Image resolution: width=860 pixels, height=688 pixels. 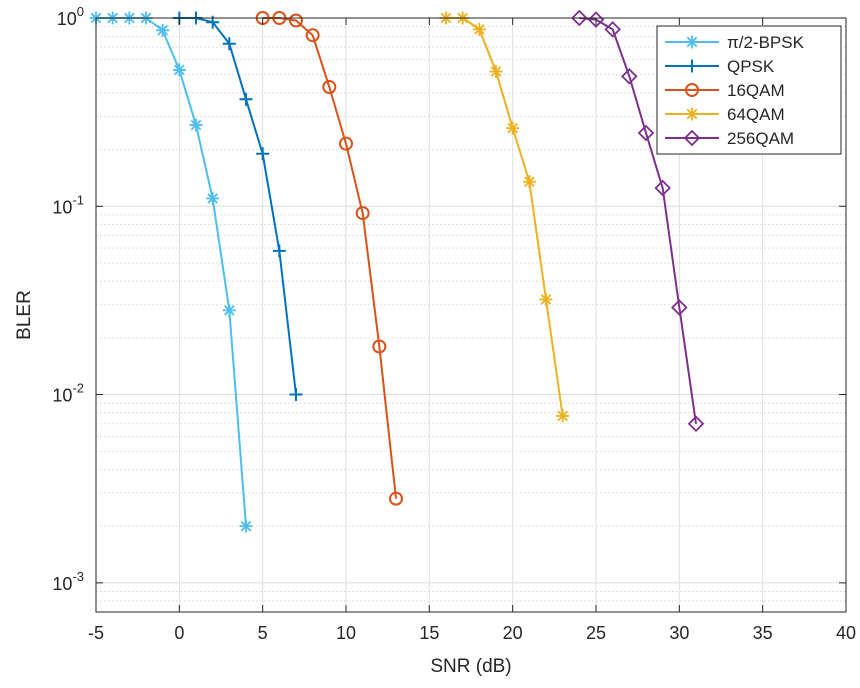 I want to click on y-tick-exponent: -3, so click(x=78, y=576).